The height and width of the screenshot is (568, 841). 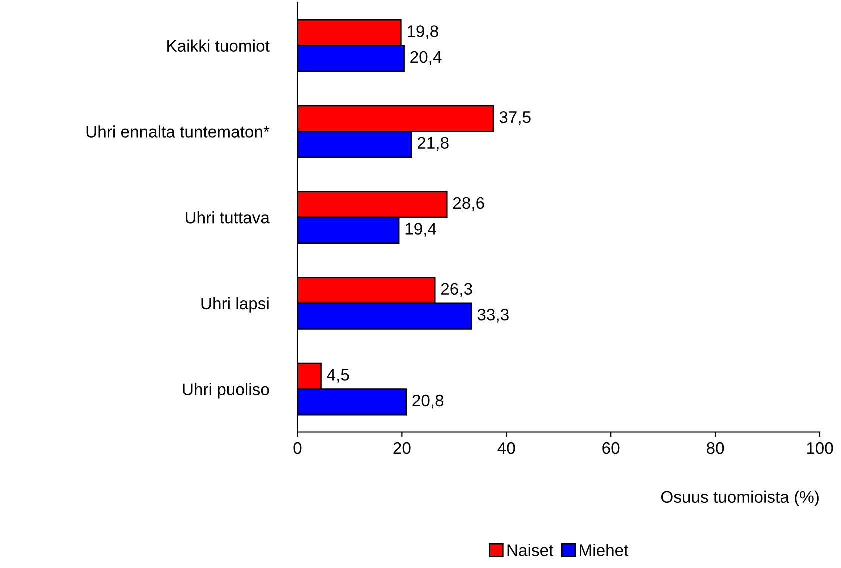 I want to click on data-label: 19,8, so click(x=423, y=33).